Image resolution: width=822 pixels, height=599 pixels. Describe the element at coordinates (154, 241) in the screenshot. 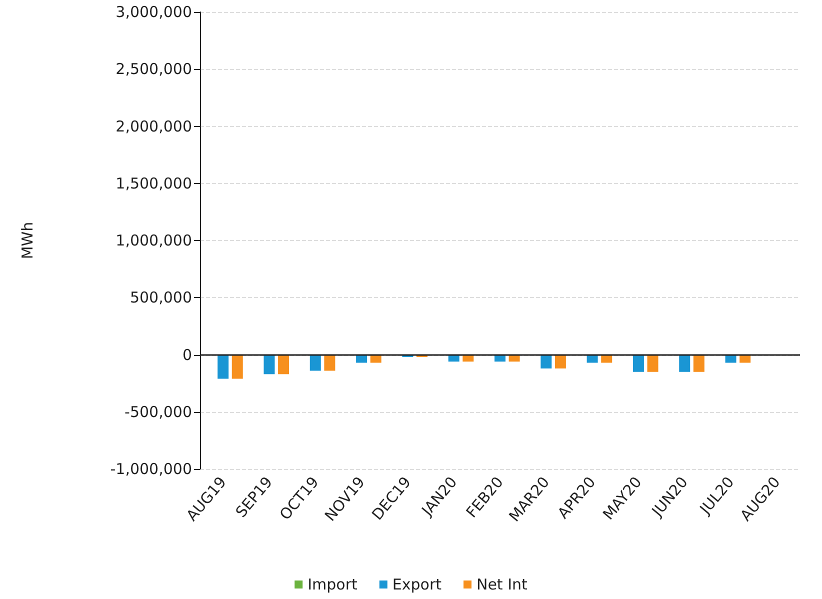

I see `y-tick-label: 1,000,000` at that location.